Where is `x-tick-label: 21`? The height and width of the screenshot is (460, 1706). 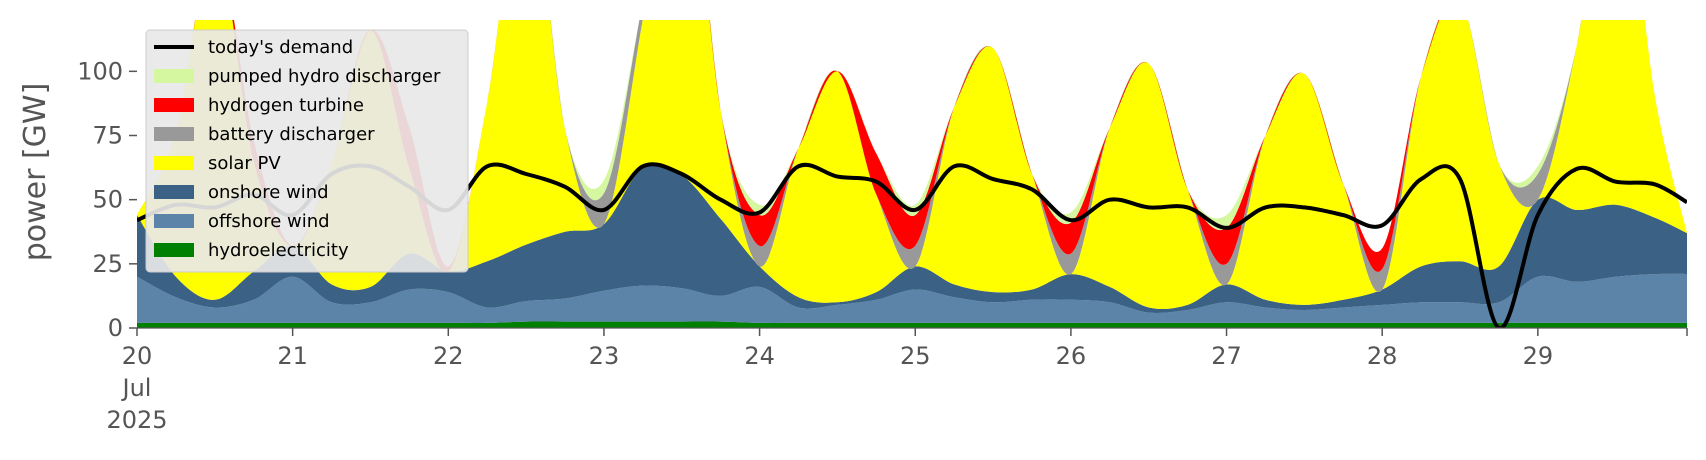
x-tick-label: 21 is located at coordinates (292, 356).